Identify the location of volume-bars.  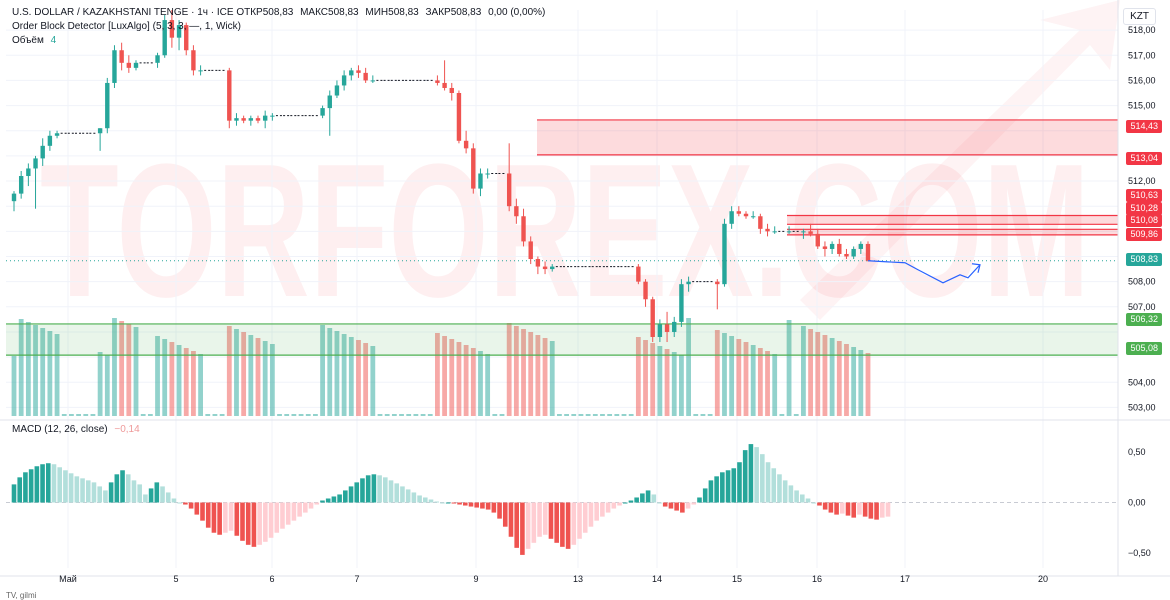
(441, 367).